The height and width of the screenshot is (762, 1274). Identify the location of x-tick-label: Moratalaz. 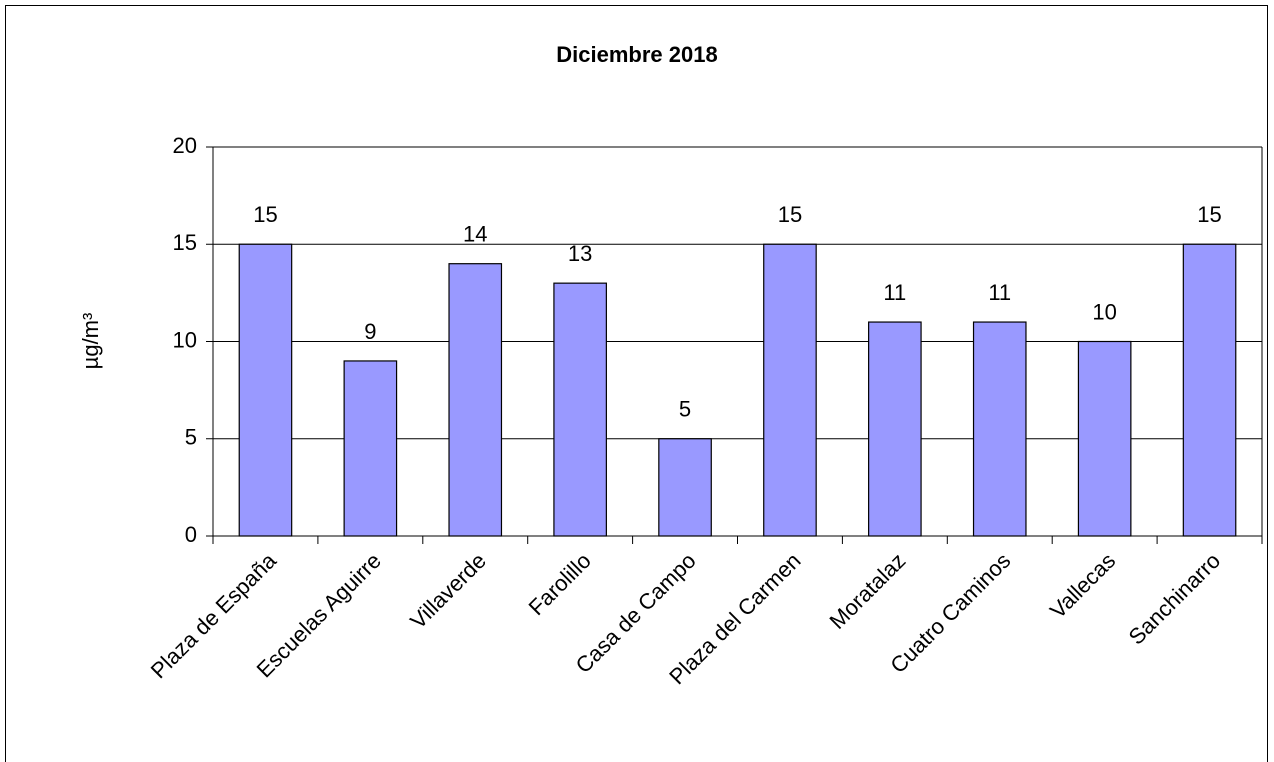
(868, 591).